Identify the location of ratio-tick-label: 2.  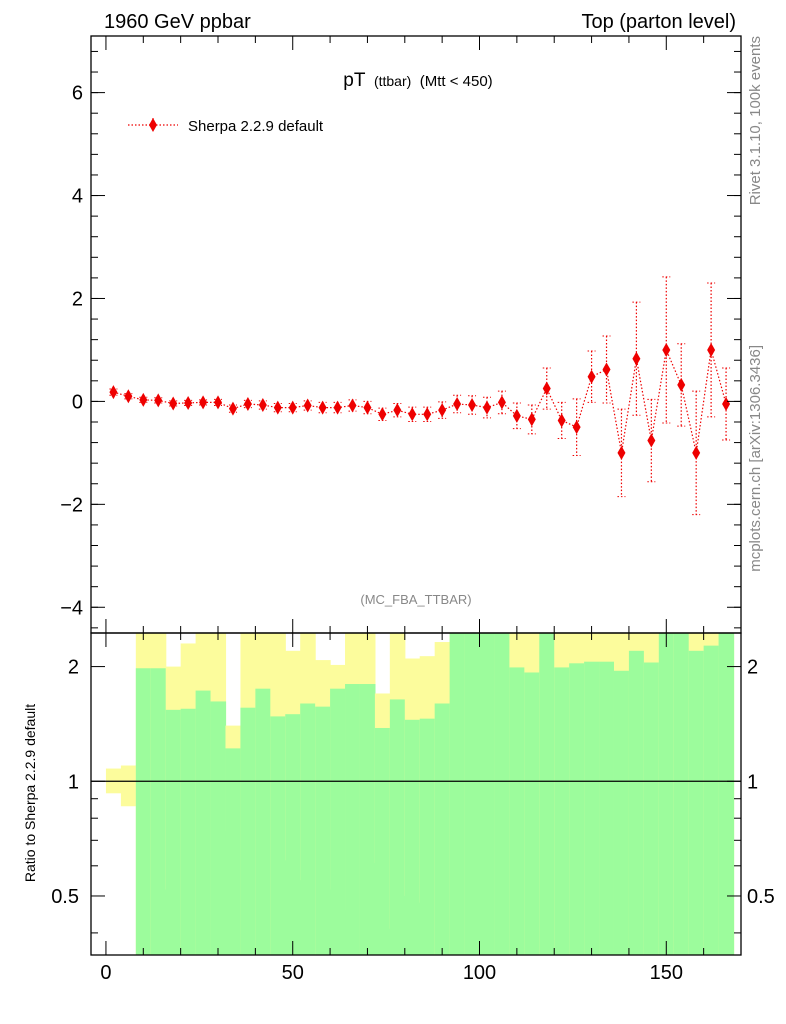
(752, 668).